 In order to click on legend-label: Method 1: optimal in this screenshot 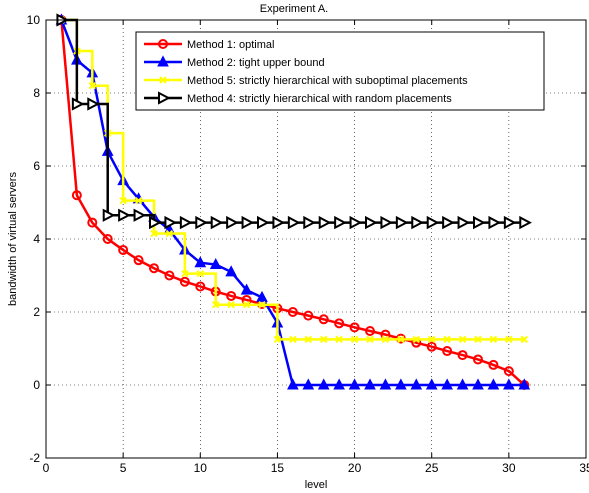, I will do `click(230, 45)`.